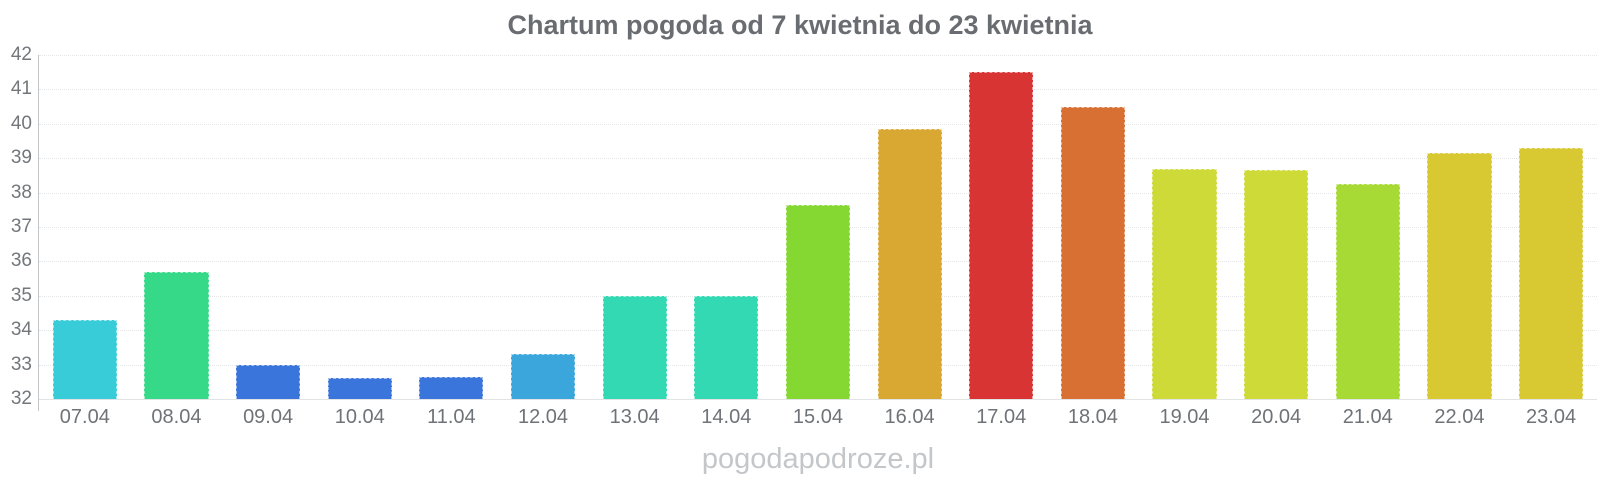 The height and width of the screenshot is (480, 1600). I want to click on x-tick-label-18.04: 18.04, so click(1092, 417).